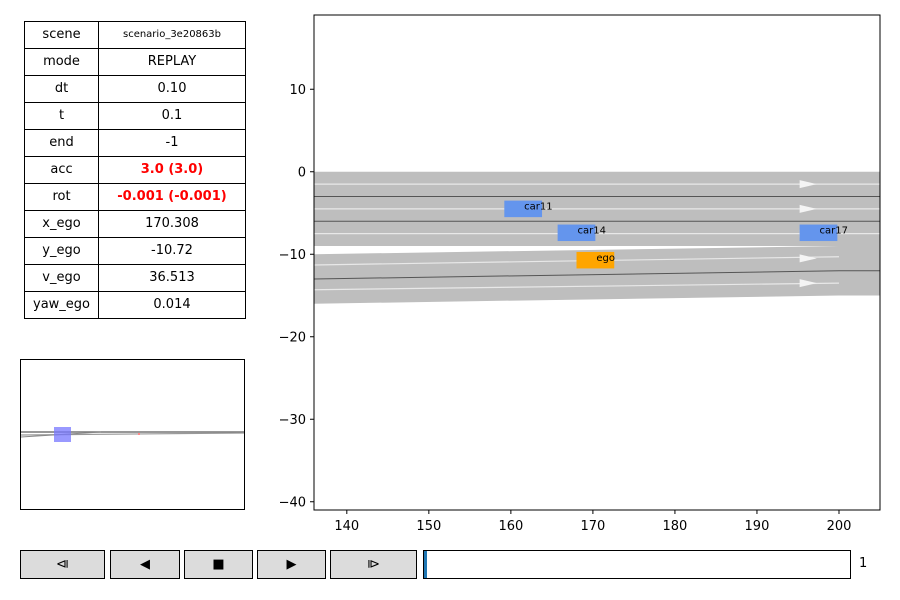 The width and height of the screenshot is (900, 600). I want to click on play-button: ▶, so click(291, 564).